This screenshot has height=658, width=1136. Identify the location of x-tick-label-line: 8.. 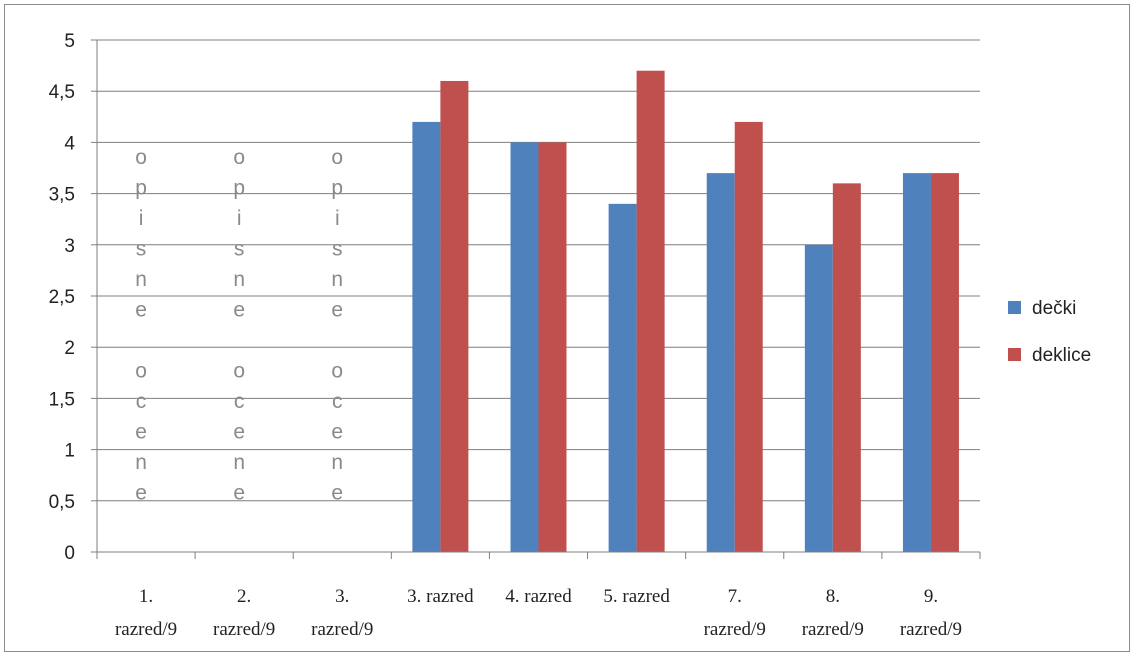
(833, 596).